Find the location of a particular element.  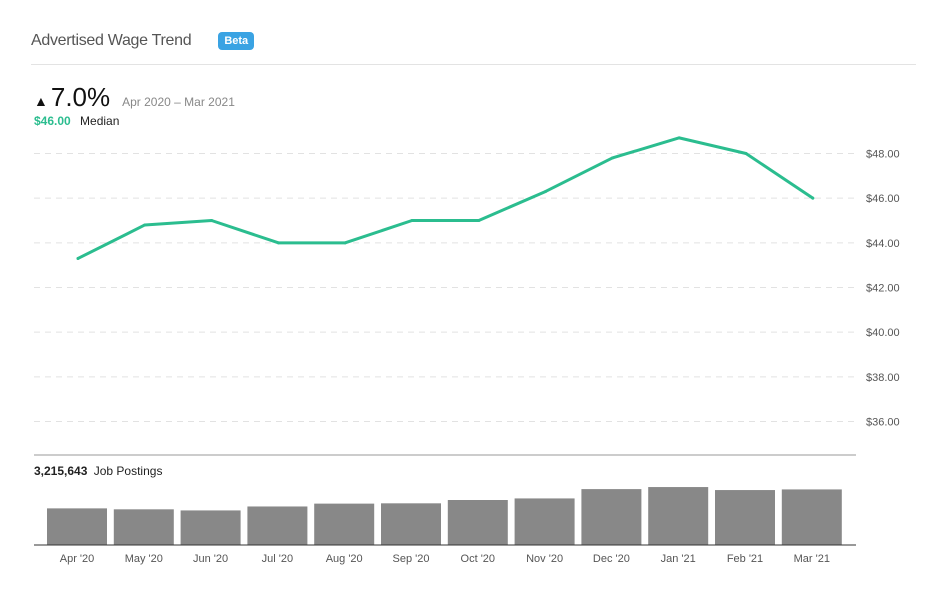

x-tick-label: Feb '21 is located at coordinates (745, 559).